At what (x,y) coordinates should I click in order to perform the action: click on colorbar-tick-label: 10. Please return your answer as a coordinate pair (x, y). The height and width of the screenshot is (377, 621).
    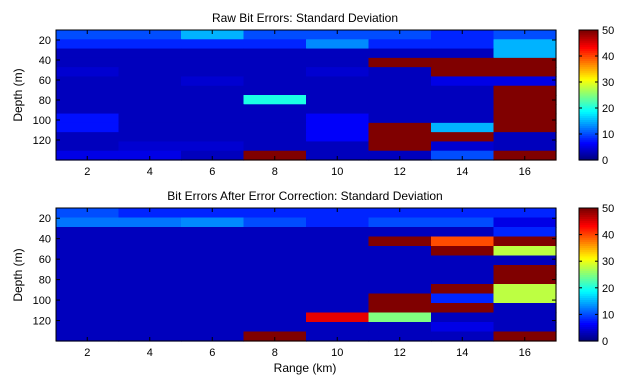
    Looking at the image, I should click on (608, 135).